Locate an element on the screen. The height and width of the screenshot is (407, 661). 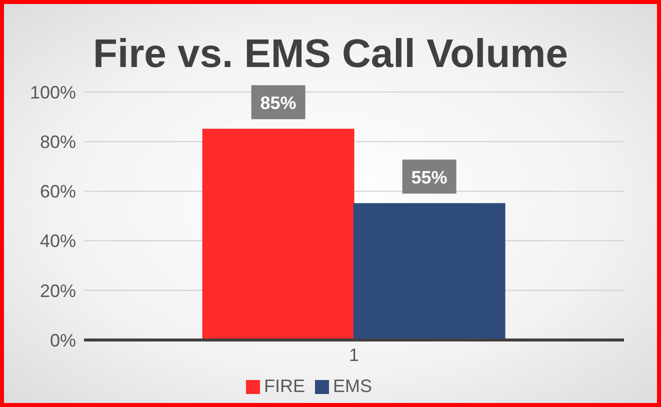
y-tick-label: 0% is located at coordinates (63, 340).